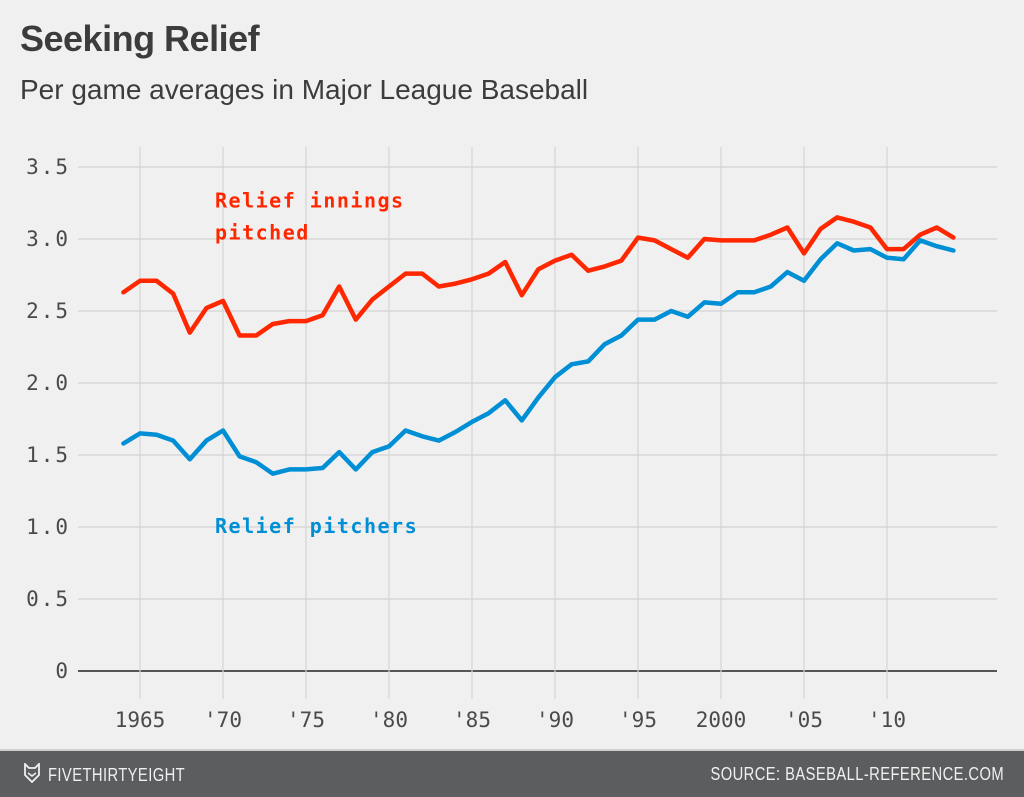  I want to click on brand: FIVETHIRTYEIGHT, so click(119, 774).